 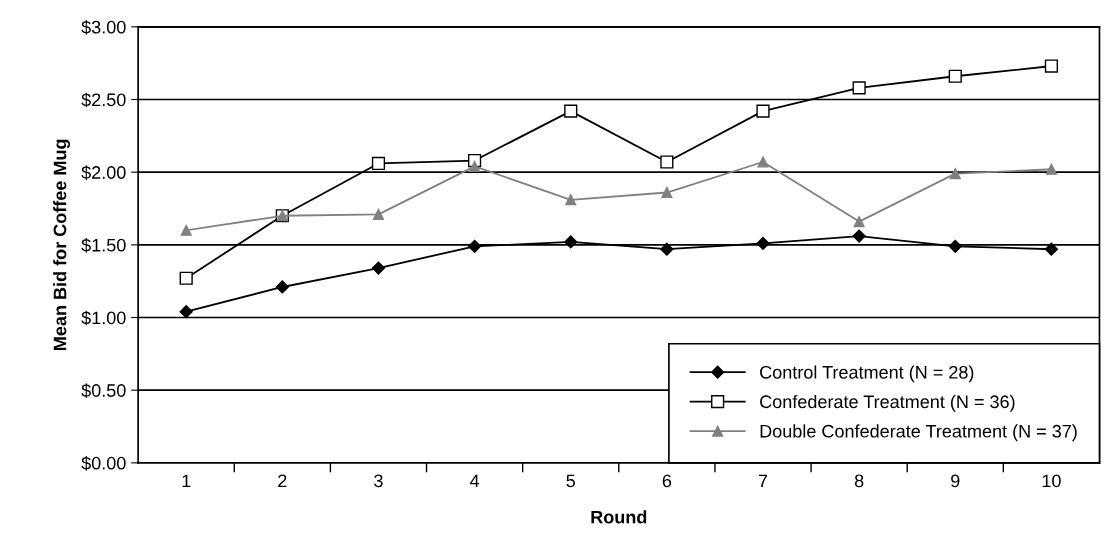 I want to click on legend-label: Double Confederate Treatment (N = 37), so click(x=918, y=433).